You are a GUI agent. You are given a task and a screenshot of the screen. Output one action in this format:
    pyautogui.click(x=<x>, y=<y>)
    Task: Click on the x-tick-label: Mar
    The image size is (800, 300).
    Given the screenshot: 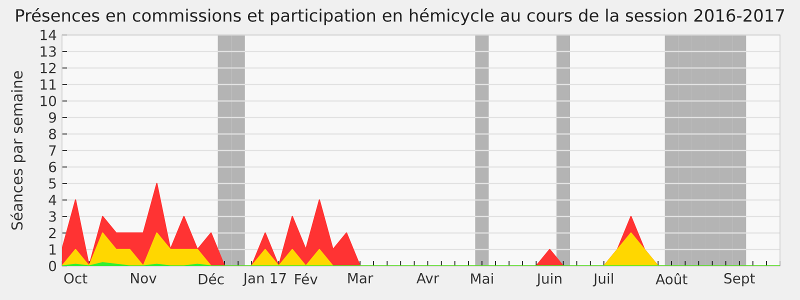 What is the action you would take?
    pyautogui.click(x=361, y=278)
    